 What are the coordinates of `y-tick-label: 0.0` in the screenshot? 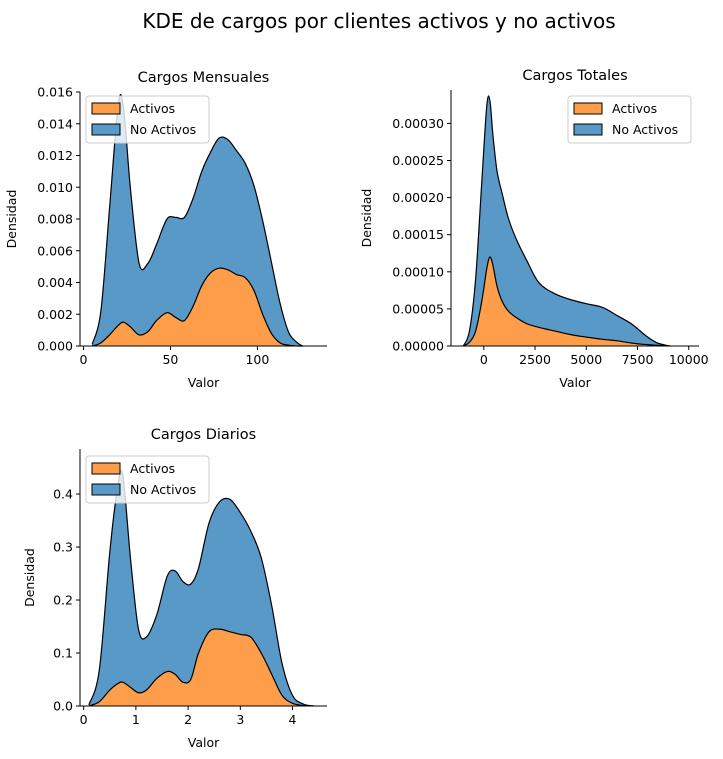 It's located at (63, 706).